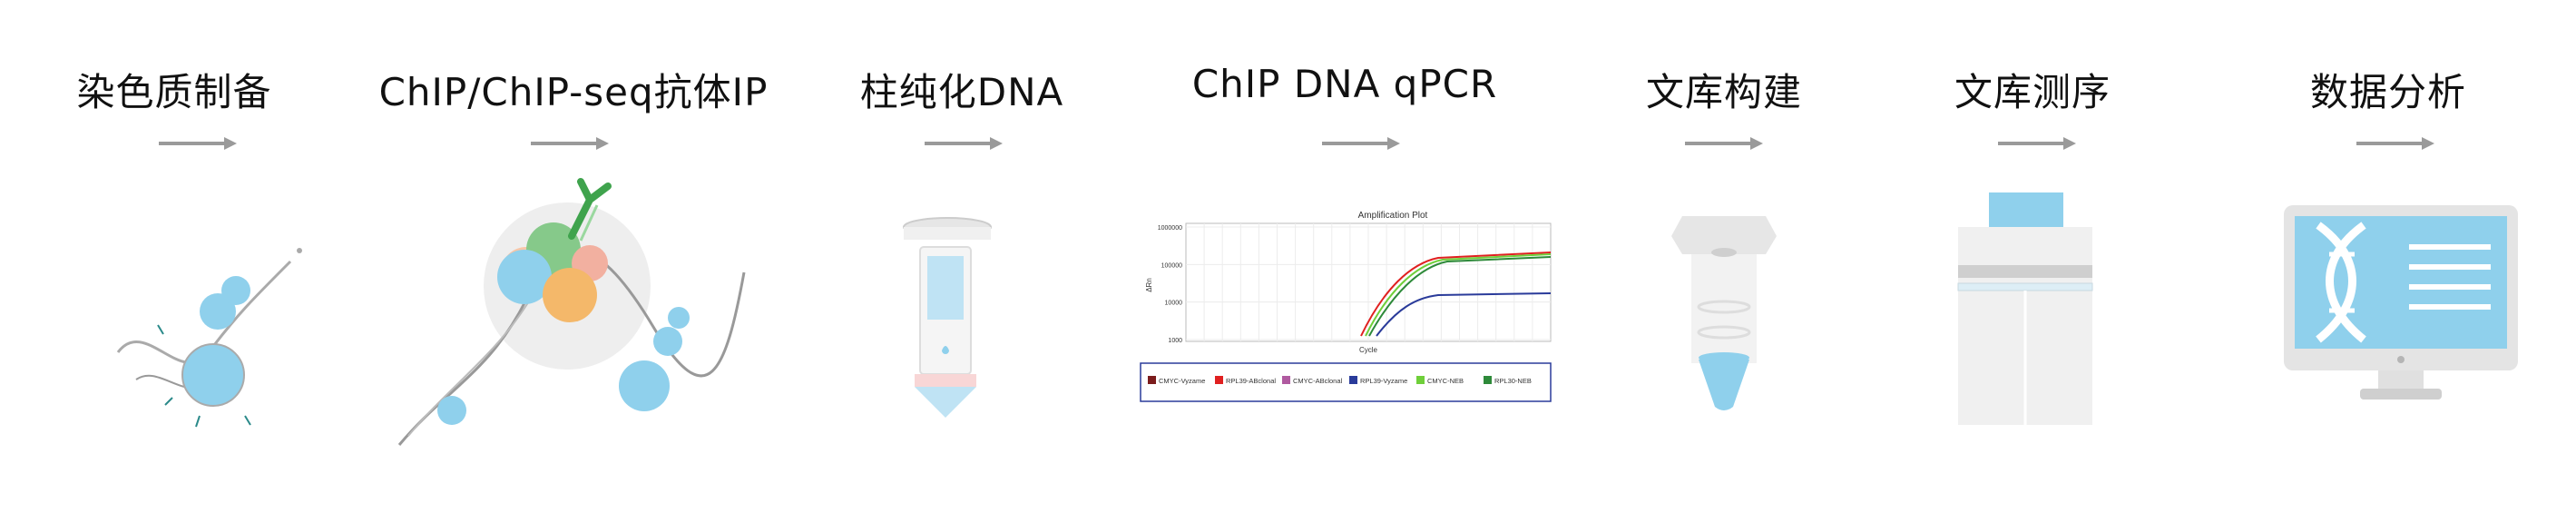 This screenshot has width=2576, height=513. What do you see at coordinates (209, 338) in the screenshot?
I see `chromatin-icon` at bounding box center [209, 338].